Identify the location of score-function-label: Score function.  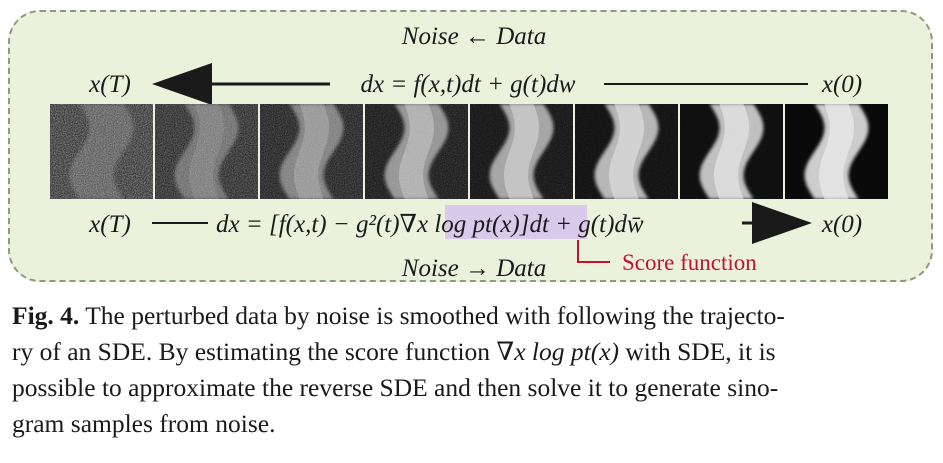
(689, 262).